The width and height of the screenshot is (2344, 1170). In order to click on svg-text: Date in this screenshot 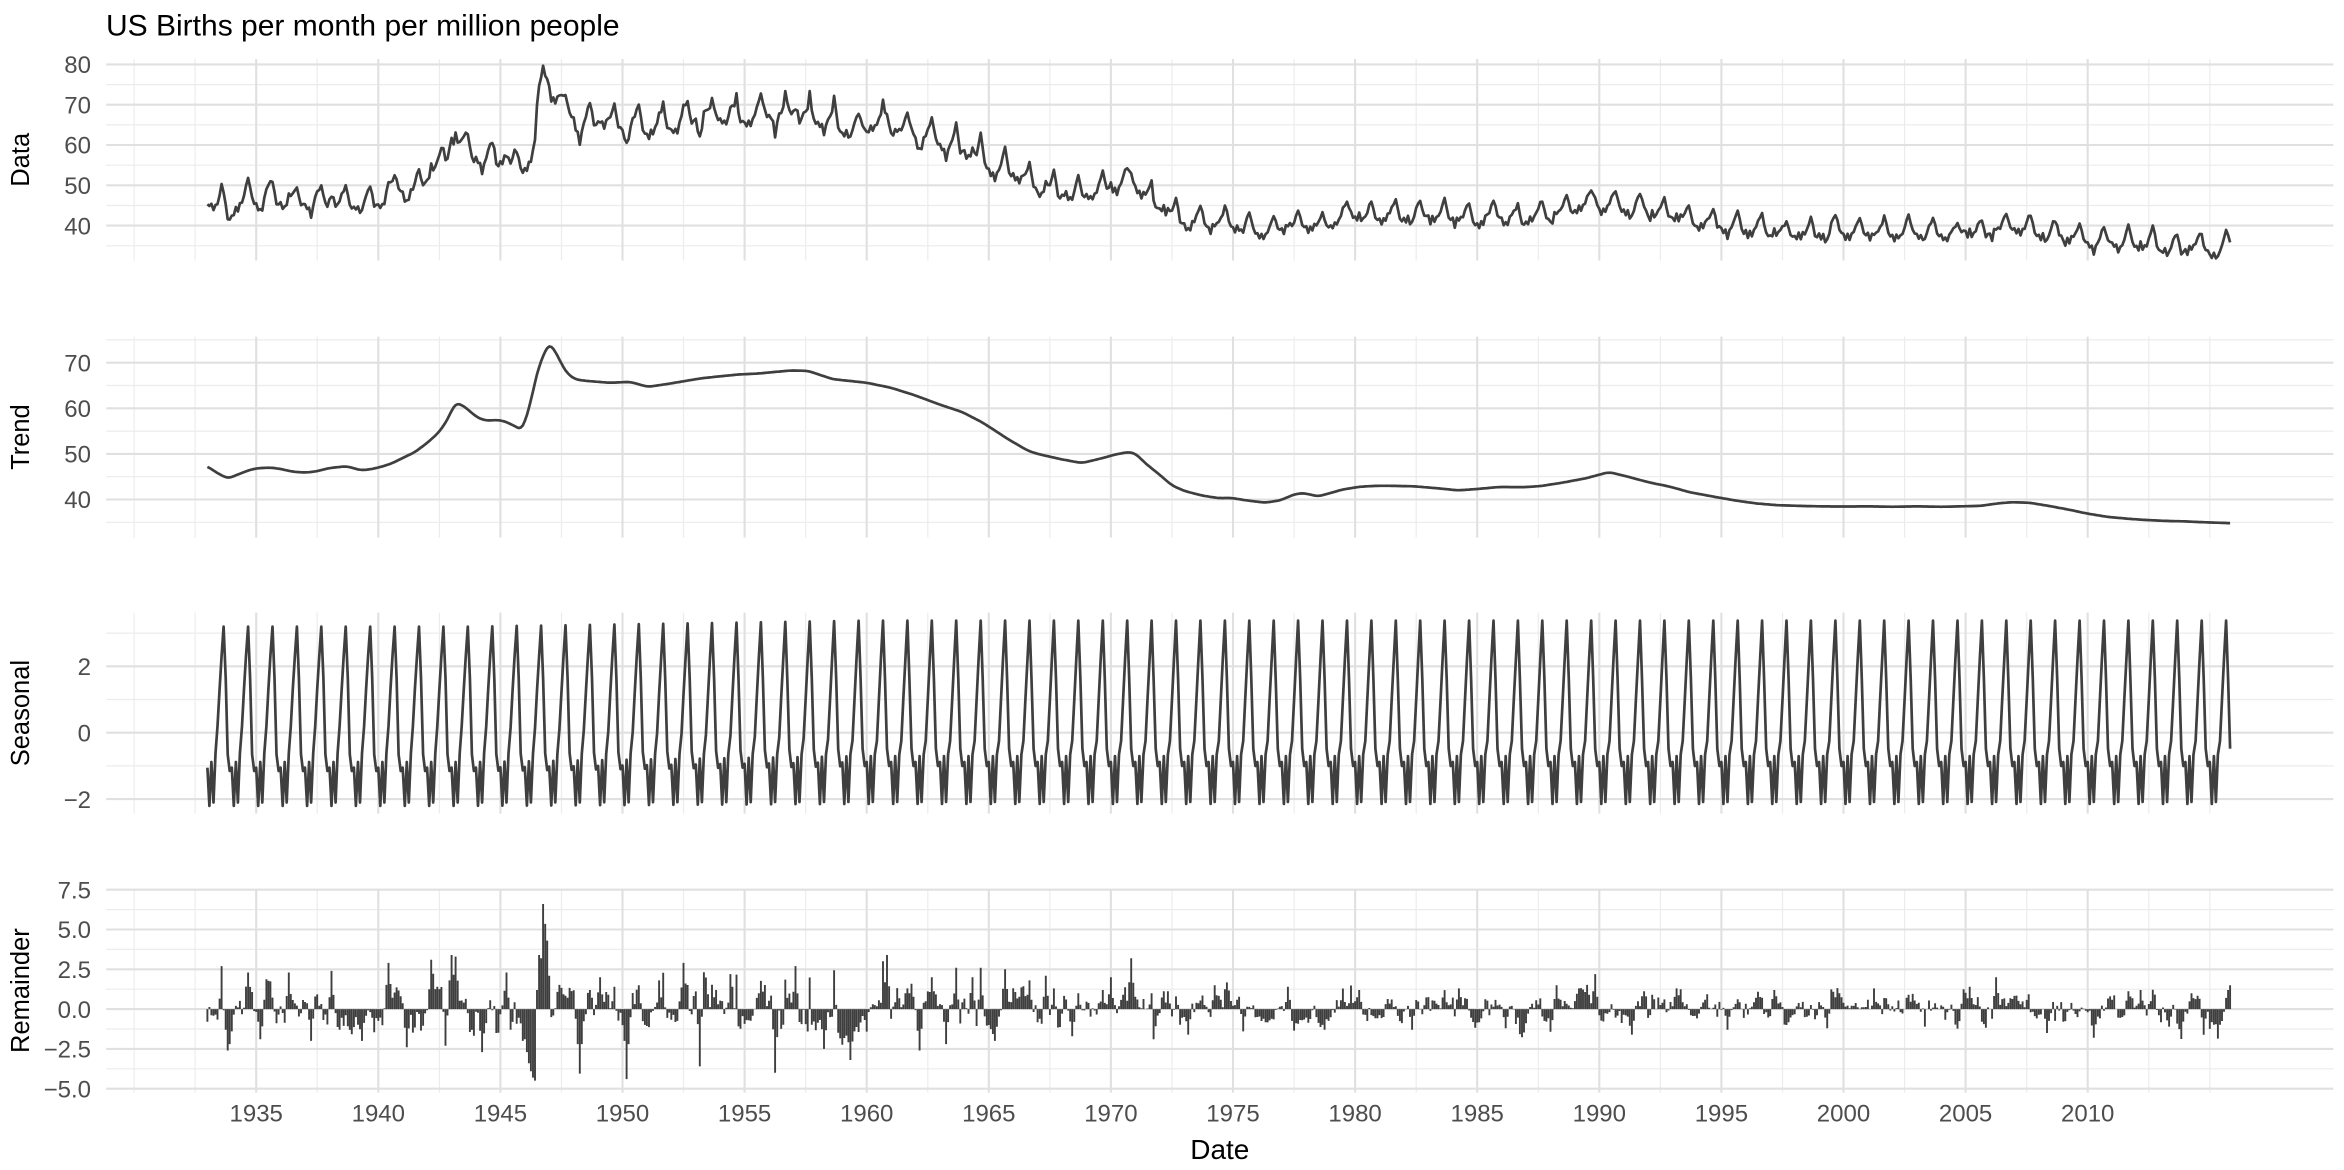, I will do `click(1219, 1149)`.